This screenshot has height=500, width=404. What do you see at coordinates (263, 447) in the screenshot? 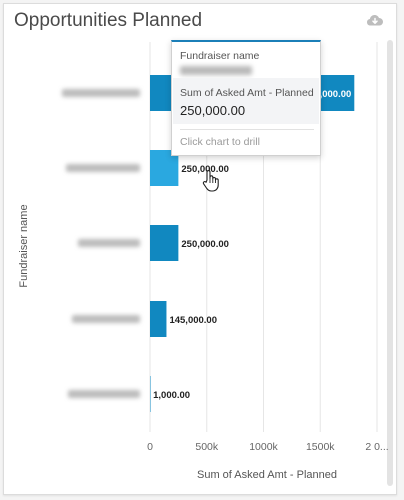
I see `x-tick-label: 1000k` at bounding box center [263, 447].